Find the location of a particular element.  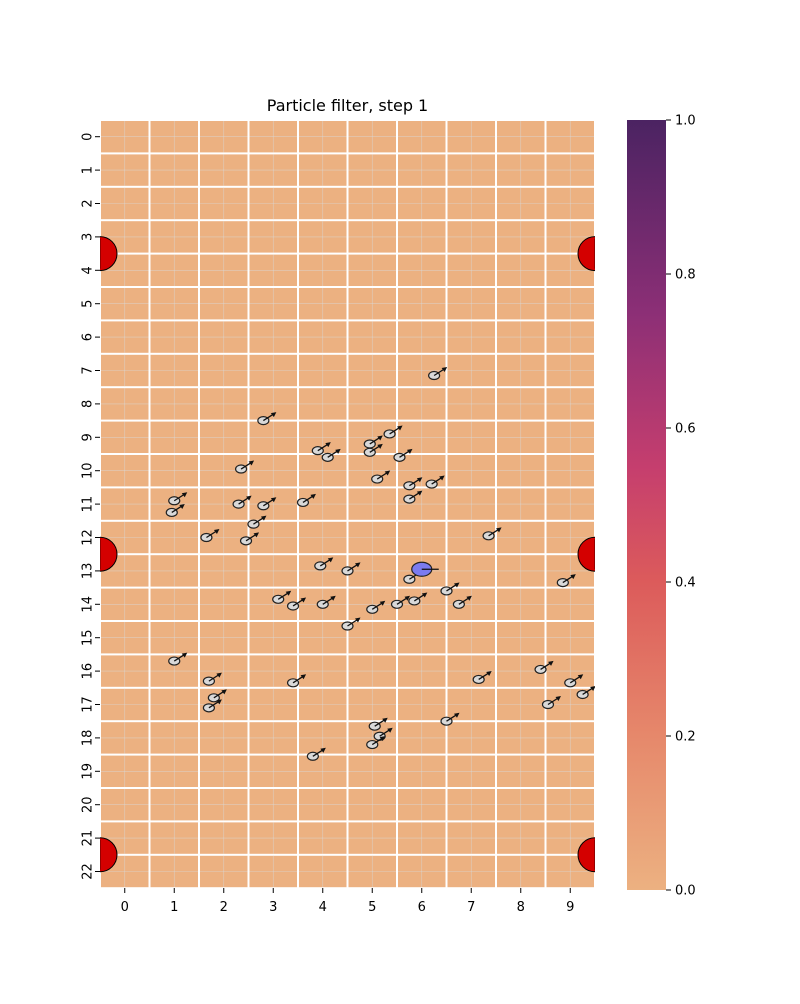

y-tick-label: 21 is located at coordinates (88, 838).